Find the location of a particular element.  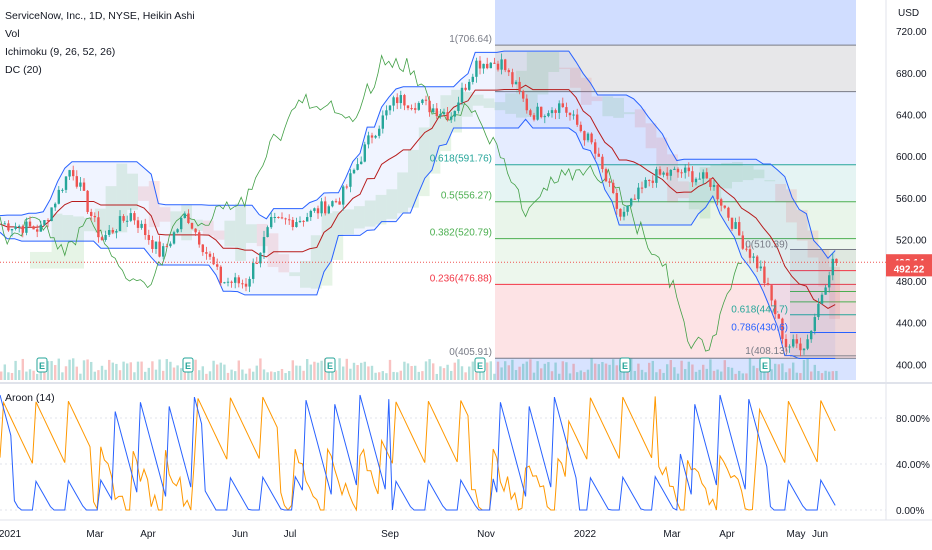

osc-tick-label: 40.00% is located at coordinates (913, 465).